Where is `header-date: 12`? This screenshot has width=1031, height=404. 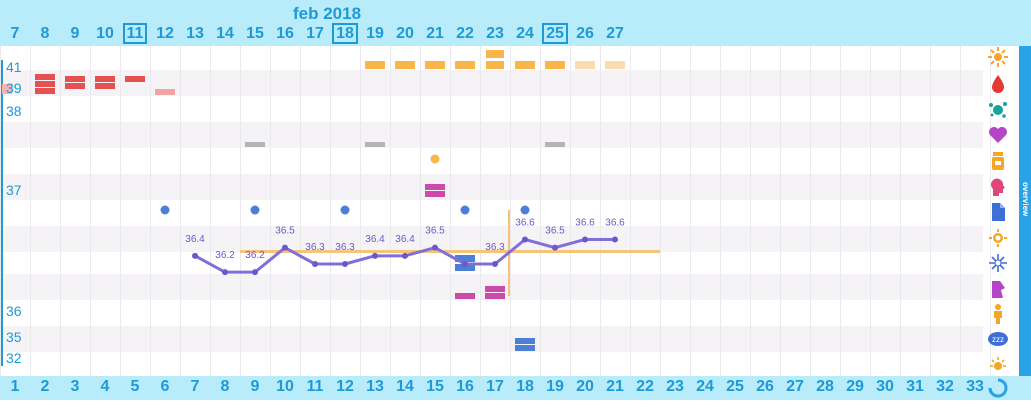
header-date: 12 is located at coordinates (165, 34).